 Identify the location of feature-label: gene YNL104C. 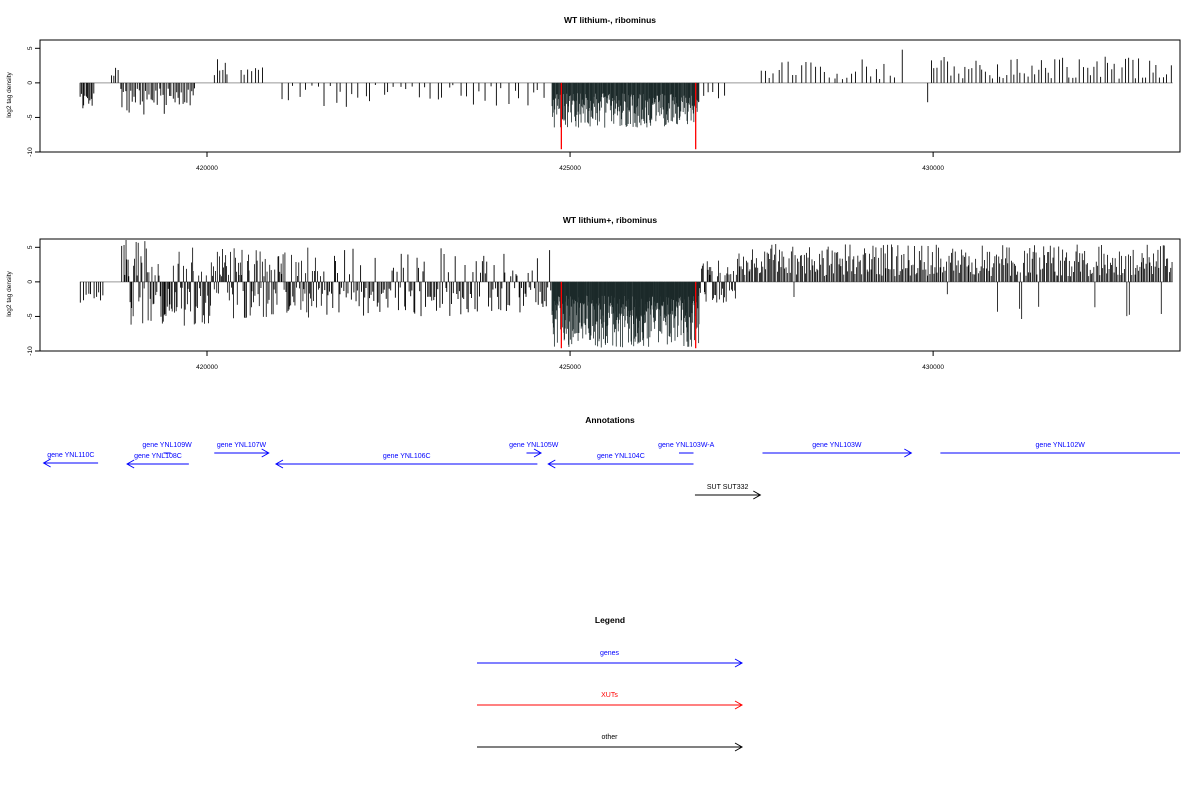
(621, 456).